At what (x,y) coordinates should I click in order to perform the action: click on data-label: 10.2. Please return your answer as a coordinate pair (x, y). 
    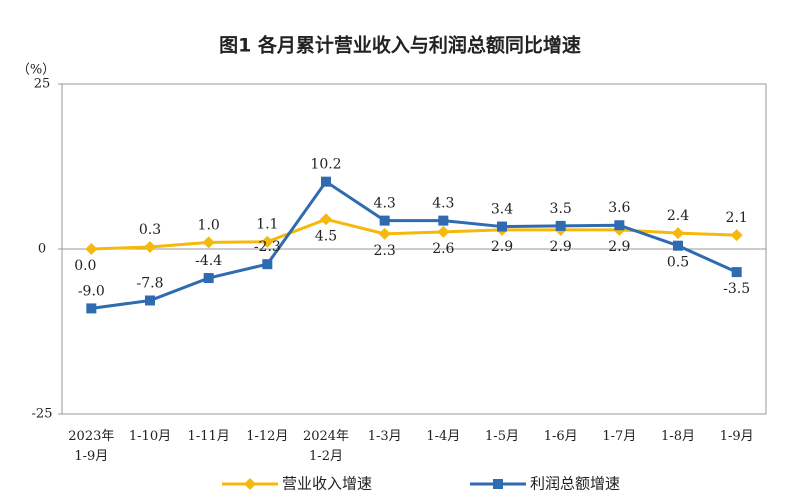
    Looking at the image, I should click on (325, 165).